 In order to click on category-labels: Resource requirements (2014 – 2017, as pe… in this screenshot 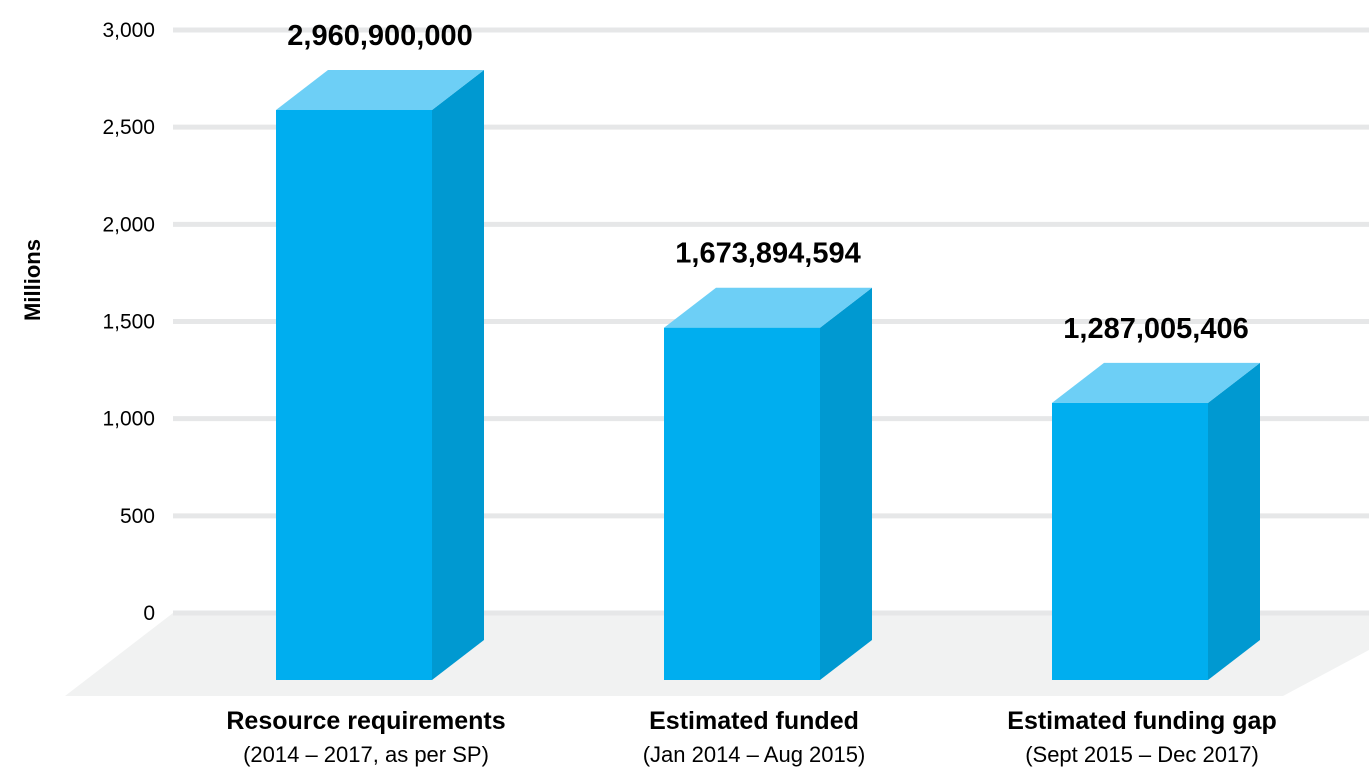, I will do `click(751, 737)`.